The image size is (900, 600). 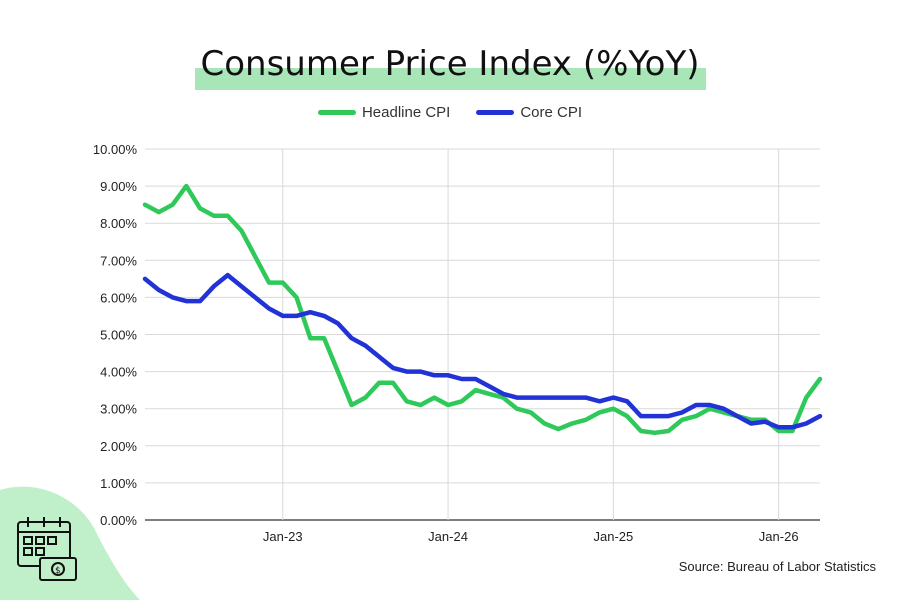 What do you see at coordinates (406, 112) in the screenshot?
I see `legend-label-headline: Headline CPI` at bounding box center [406, 112].